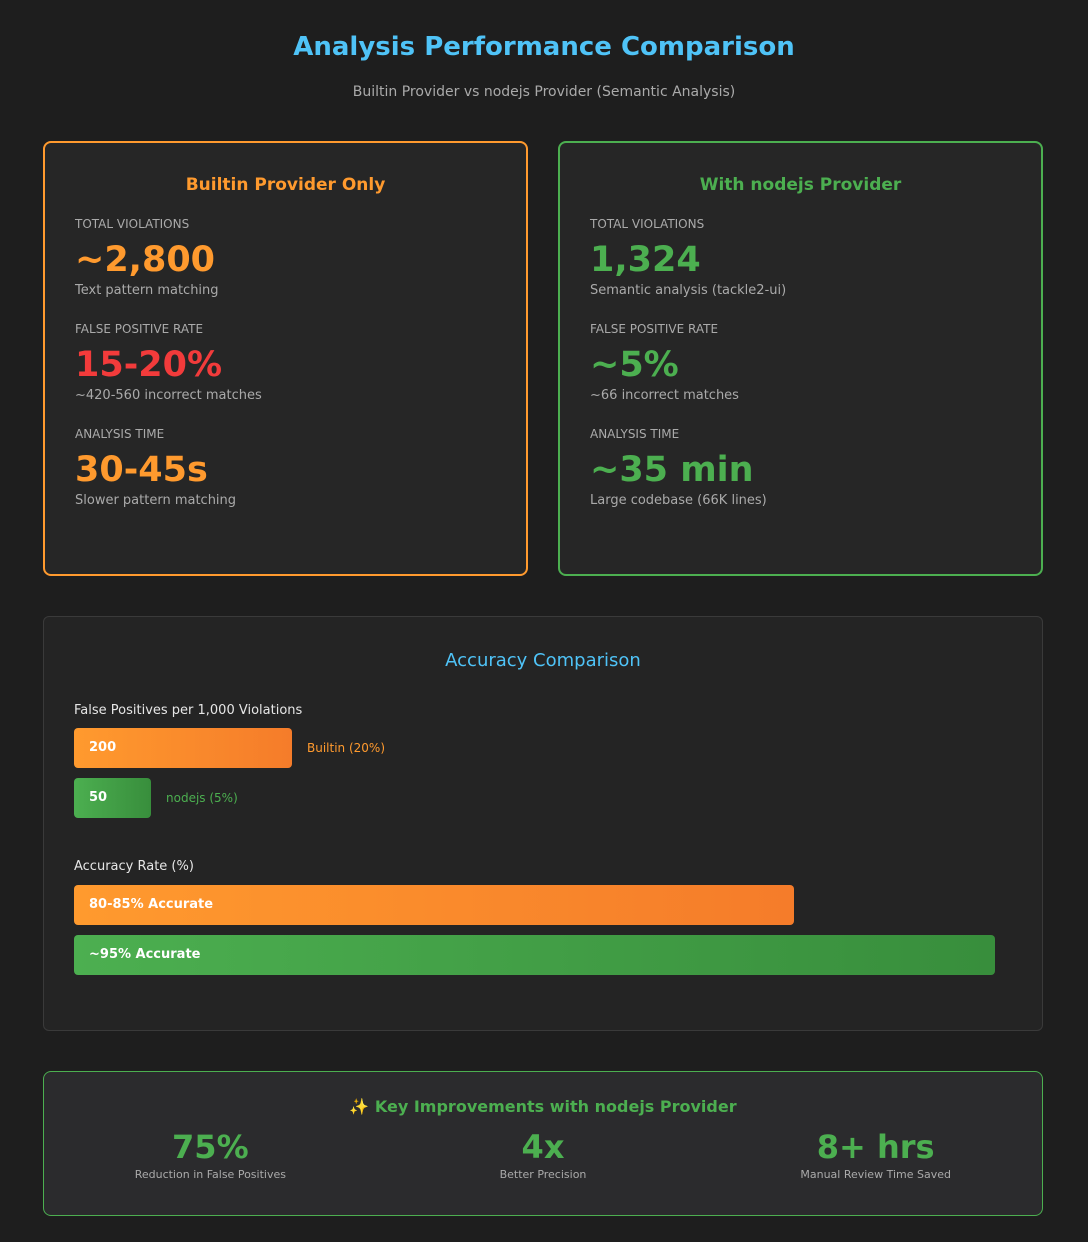  I want to click on metric-note: ~66 incorrect matches, so click(664, 395).